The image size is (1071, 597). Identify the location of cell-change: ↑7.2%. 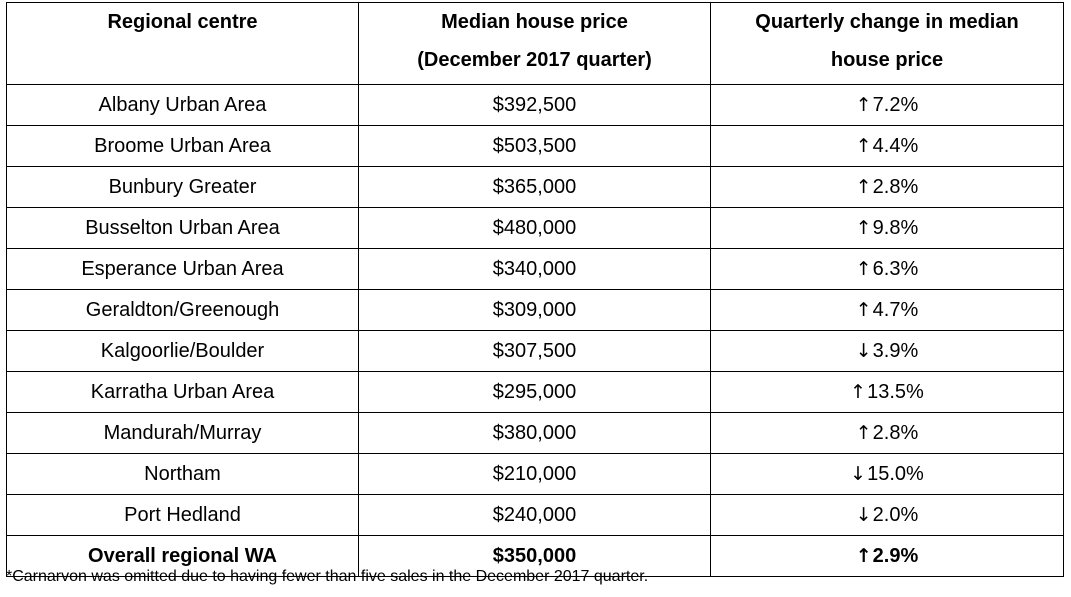
(887, 105).